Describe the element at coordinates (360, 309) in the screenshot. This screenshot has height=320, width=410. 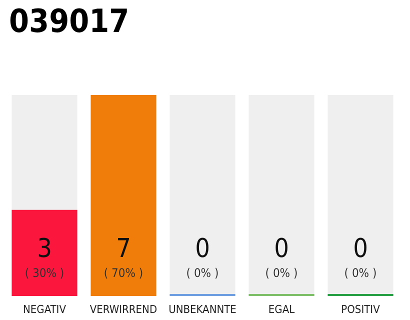
I see `x-tick-label: POSITIV` at that location.